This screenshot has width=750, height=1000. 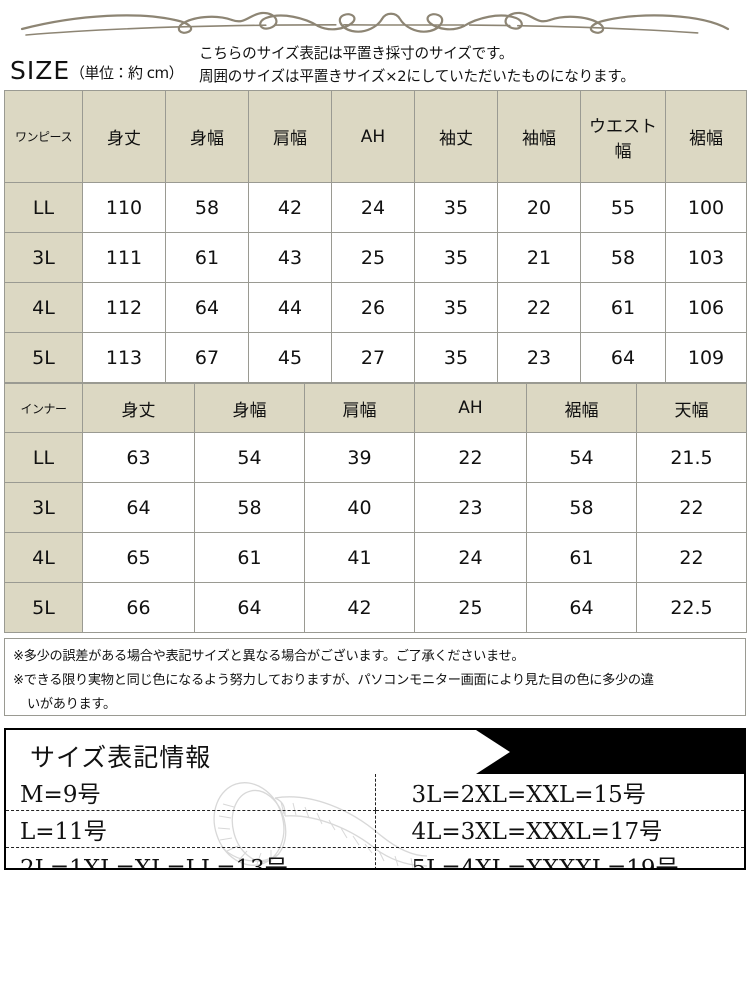 What do you see at coordinates (124, 307) in the screenshot?
I see `dress-table-cell: 112` at bounding box center [124, 307].